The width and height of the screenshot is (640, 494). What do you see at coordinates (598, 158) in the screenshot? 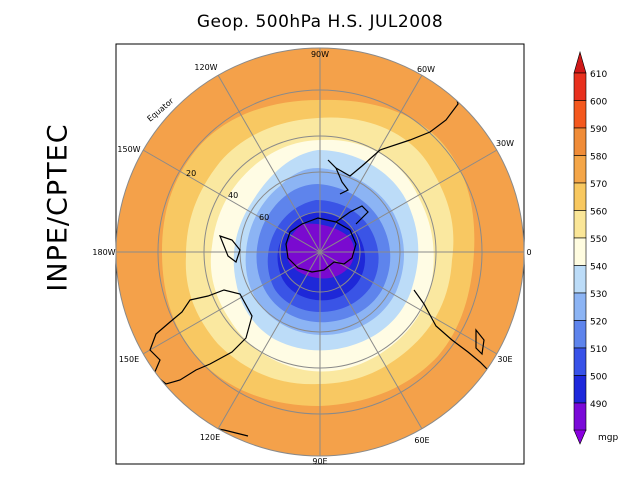
I see `colorbar-label-580: 580` at bounding box center [598, 158].